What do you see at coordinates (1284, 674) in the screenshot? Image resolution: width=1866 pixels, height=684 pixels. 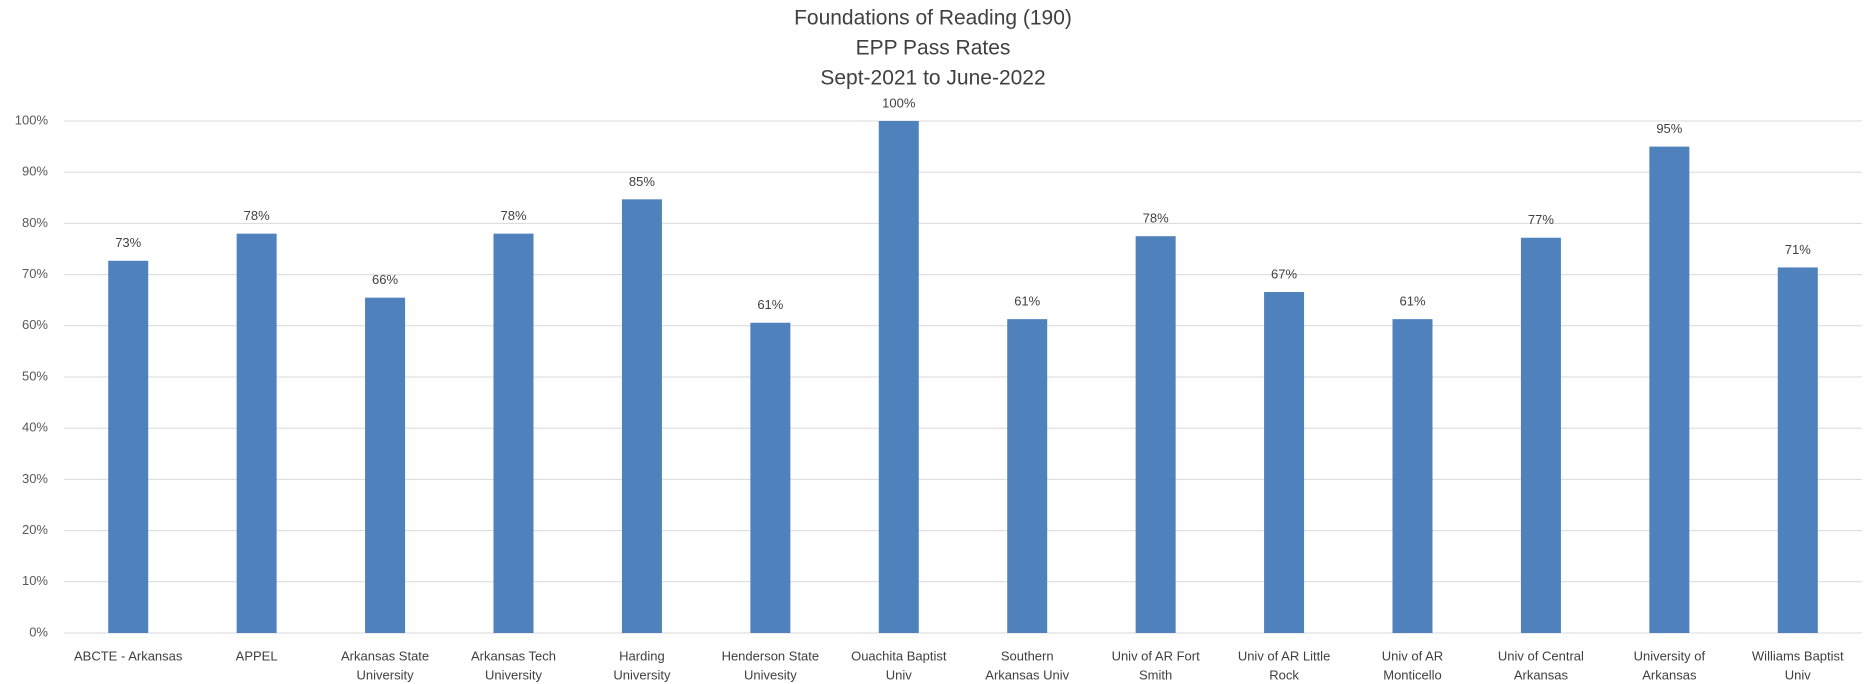 I see `x-tick-label: Rock` at bounding box center [1284, 674].